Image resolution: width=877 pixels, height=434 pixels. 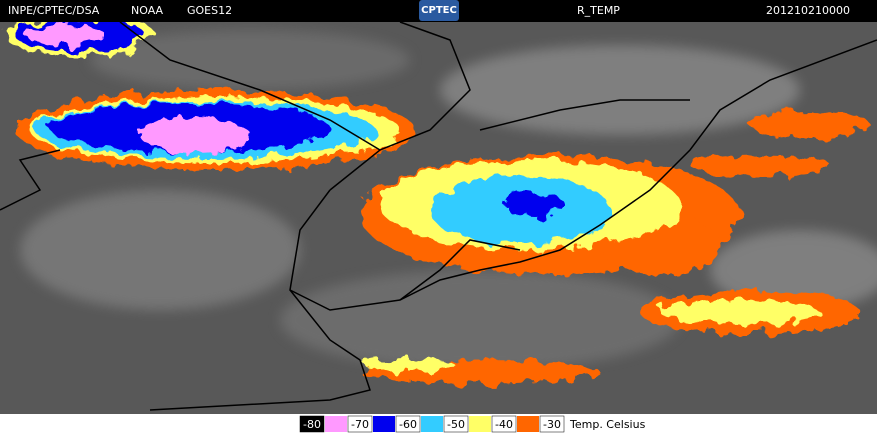 I want to click on logo-box, so click(x=439, y=10).